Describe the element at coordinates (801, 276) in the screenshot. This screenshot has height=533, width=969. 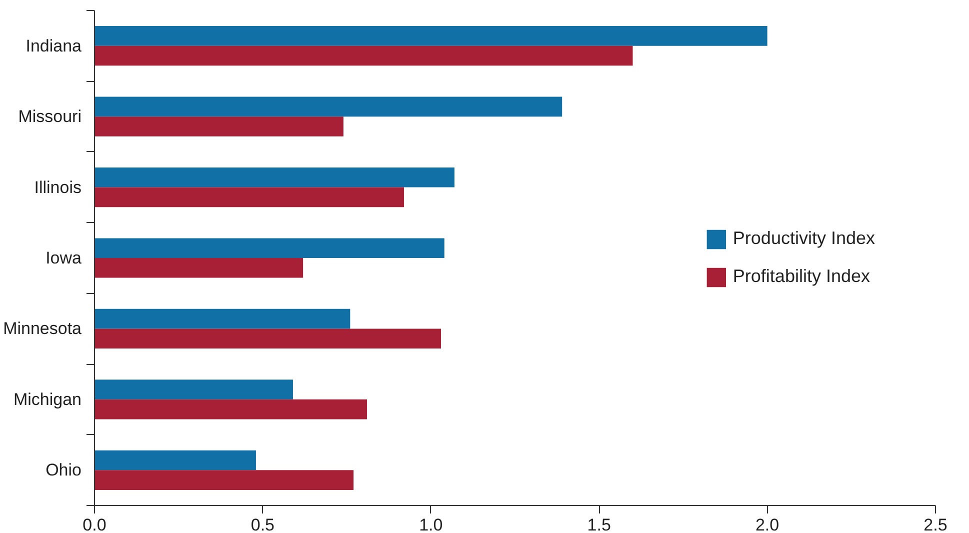
I see `legend-label: Profitability Index` at that location.